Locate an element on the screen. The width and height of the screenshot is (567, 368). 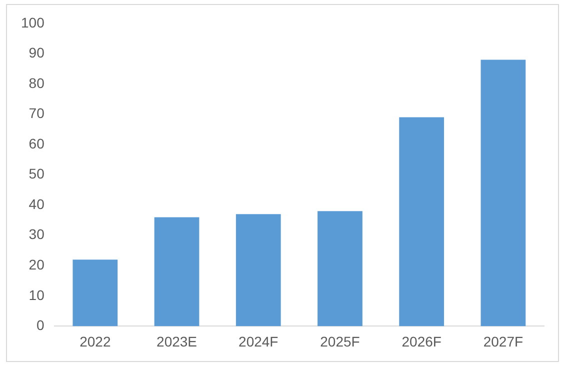
y-tick-label: 60 is located at coordinates (36, 143).